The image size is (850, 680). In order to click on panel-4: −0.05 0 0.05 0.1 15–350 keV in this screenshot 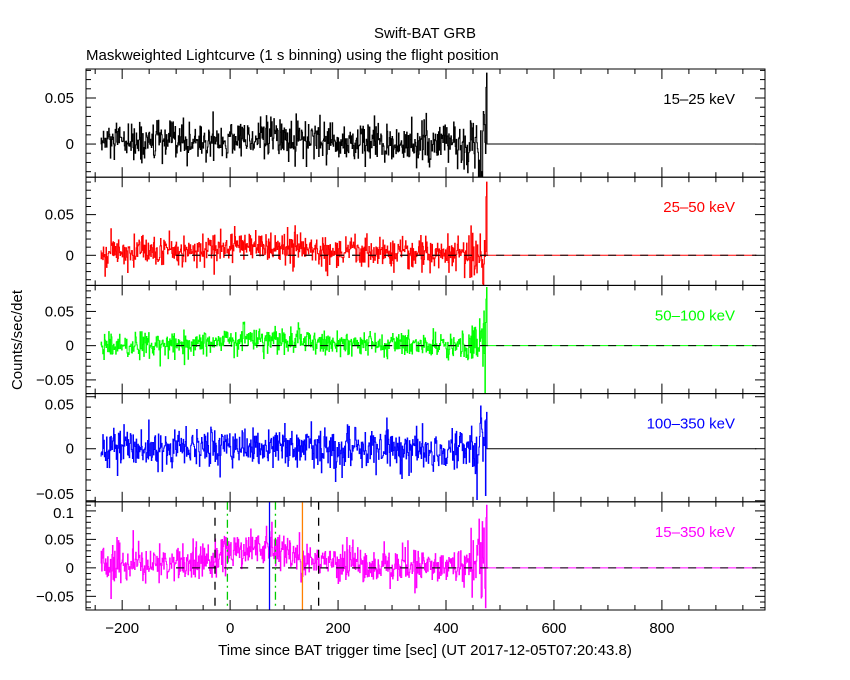, I will do `click(401, 556)`.